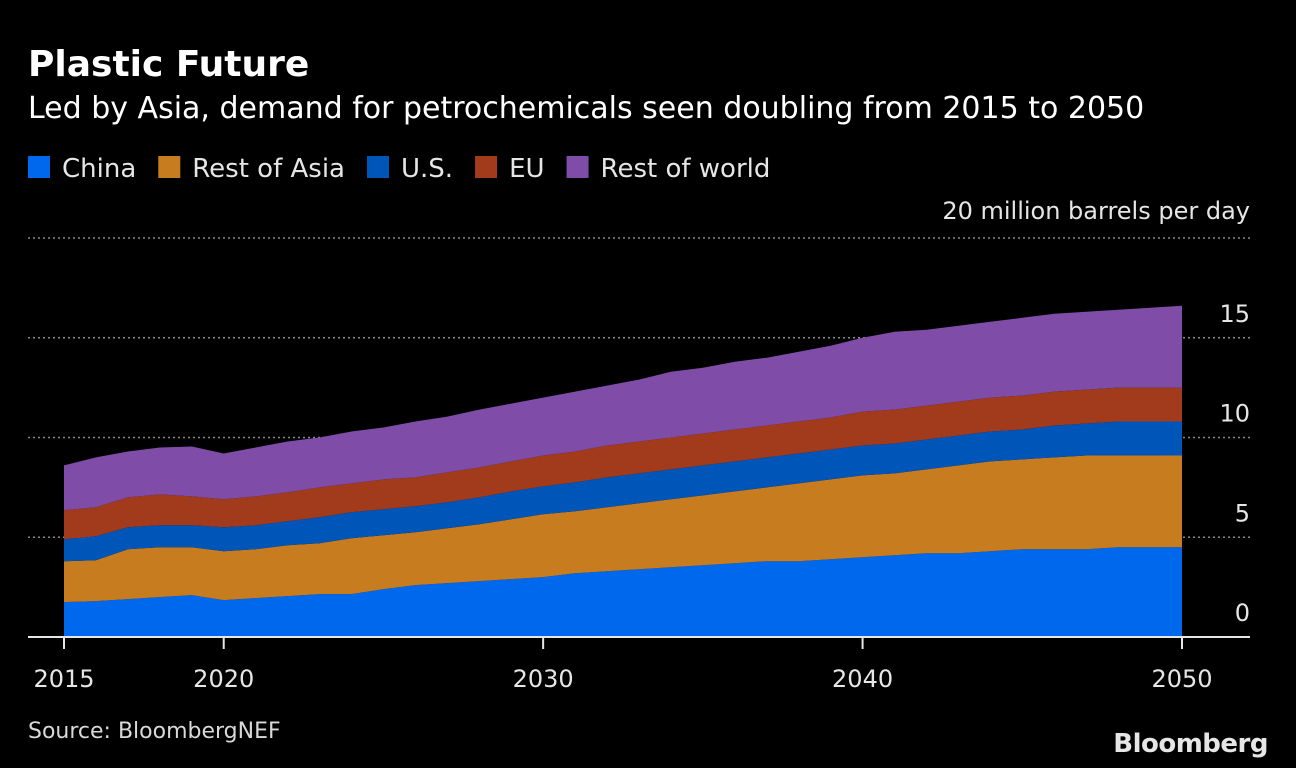  Describe the element at coordinates (168, 64) in the screenshot. I see `chart-title: Plastic Future` at that location.